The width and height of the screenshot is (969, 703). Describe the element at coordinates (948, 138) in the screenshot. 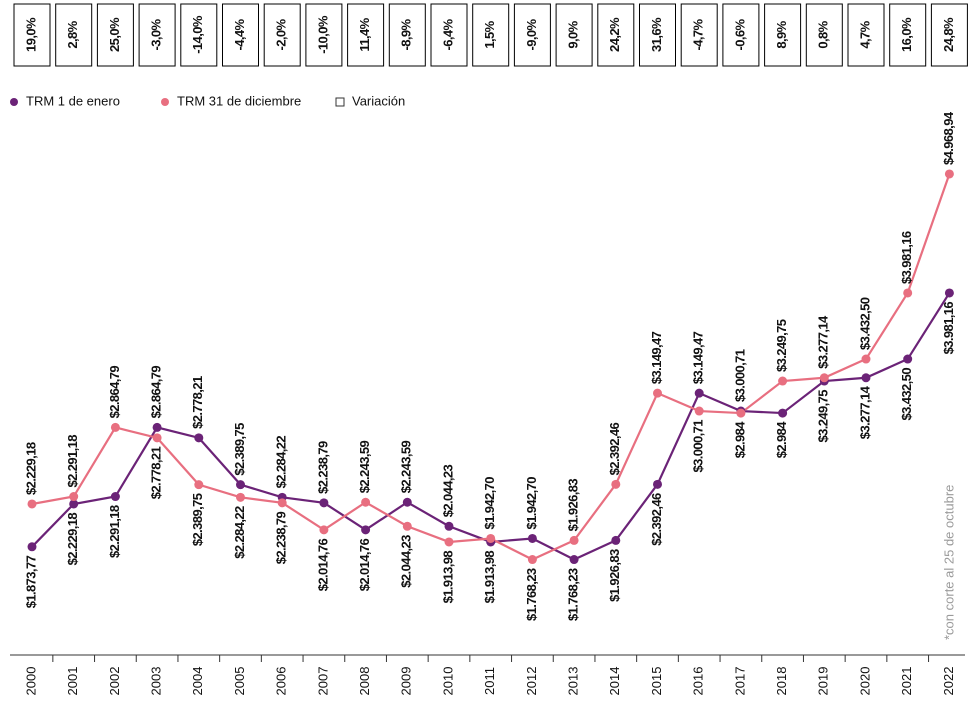

I see `data-label: $4.968,94` at that location.